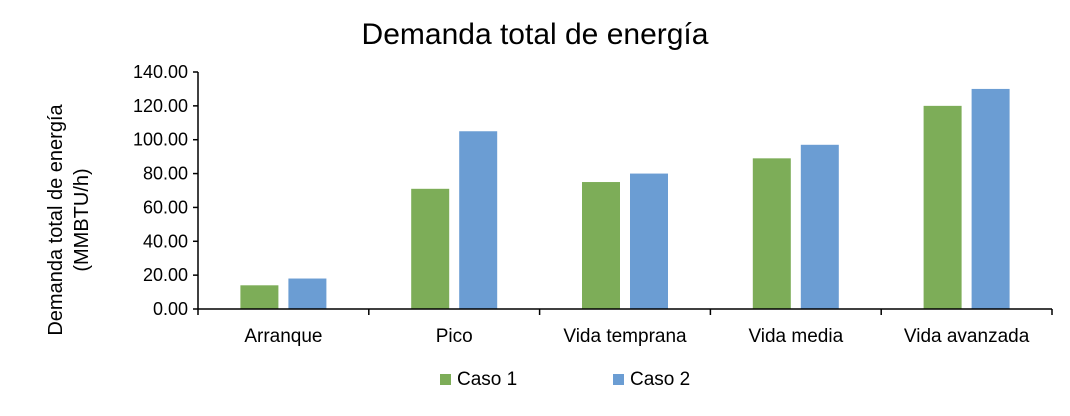 This screenshot has height=416, width=1070. What do you see at coordinates (160, 106) in the screenshot?
I see `y-tick-label: 120.00` at bounding box center [160, 106].